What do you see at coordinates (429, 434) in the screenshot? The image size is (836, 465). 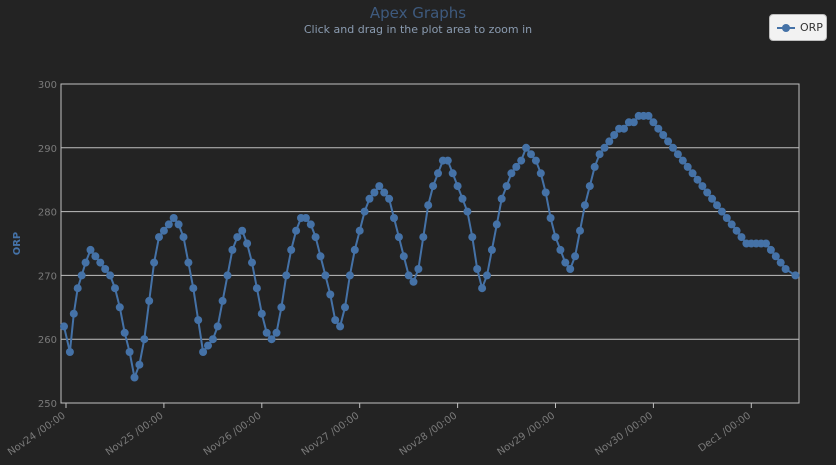 I see `x-tick-label: Nov28 /00:00` at bounding box center [429, 434].